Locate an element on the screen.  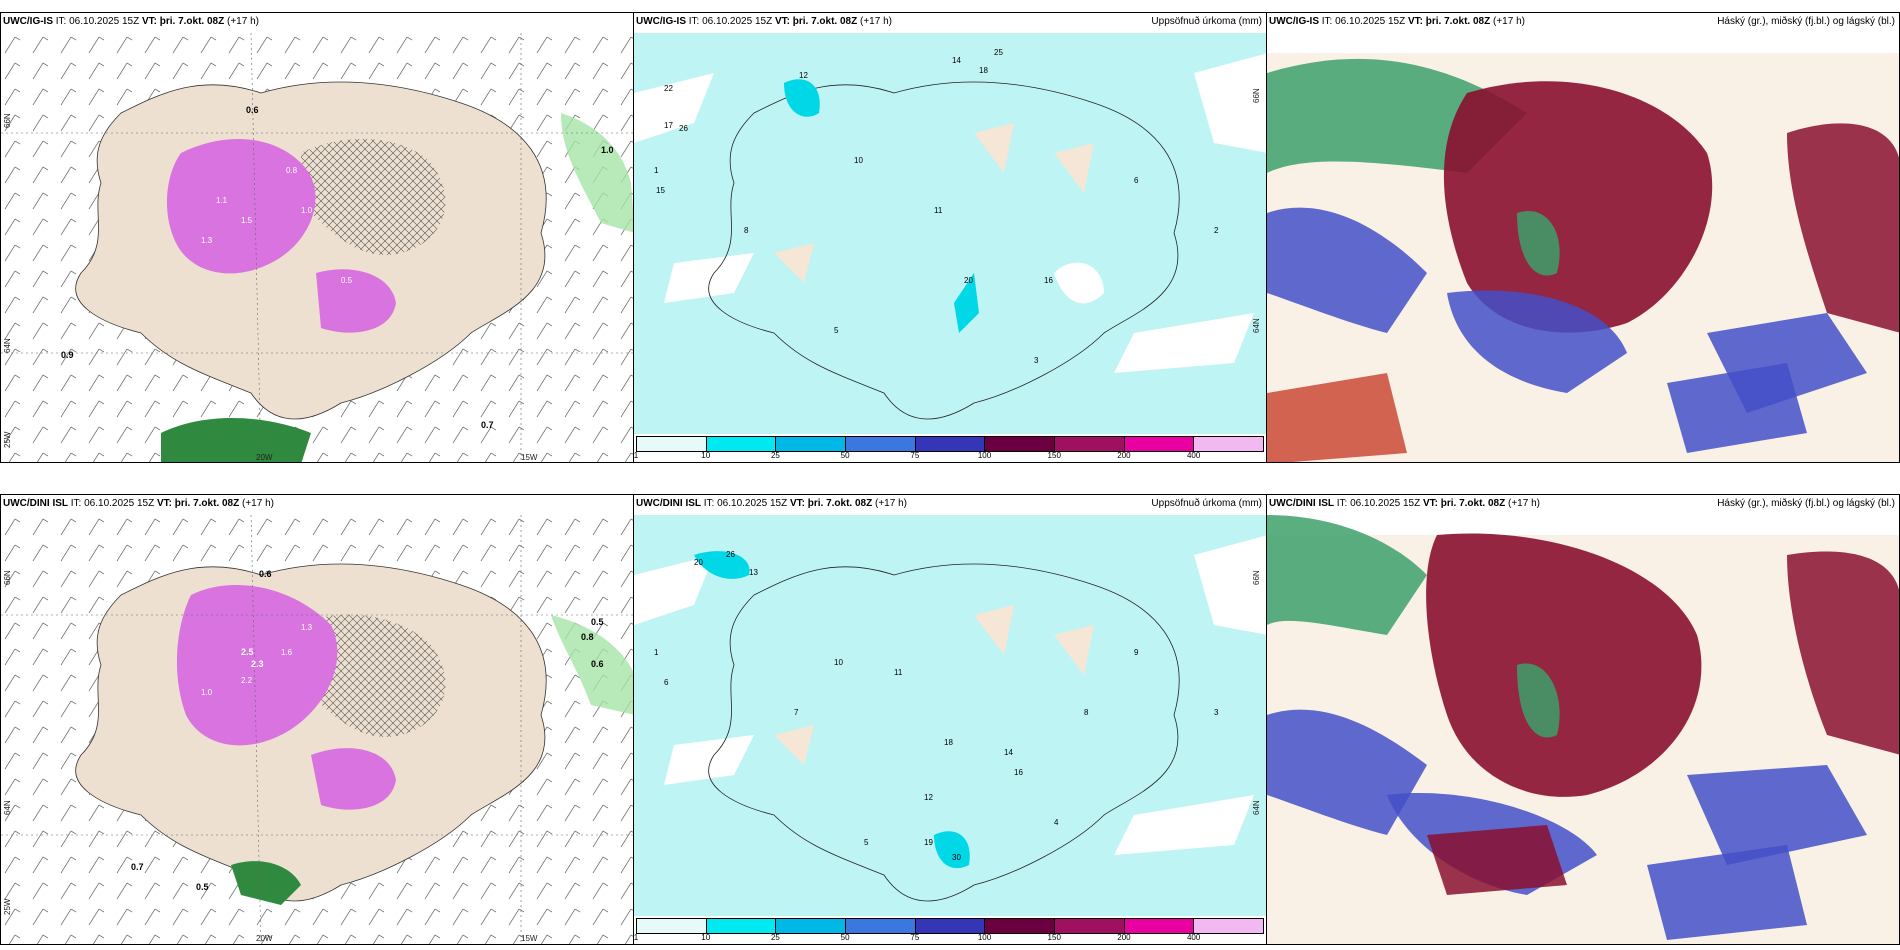
precip-value: 1.5 is located at coordinates (247, 220).